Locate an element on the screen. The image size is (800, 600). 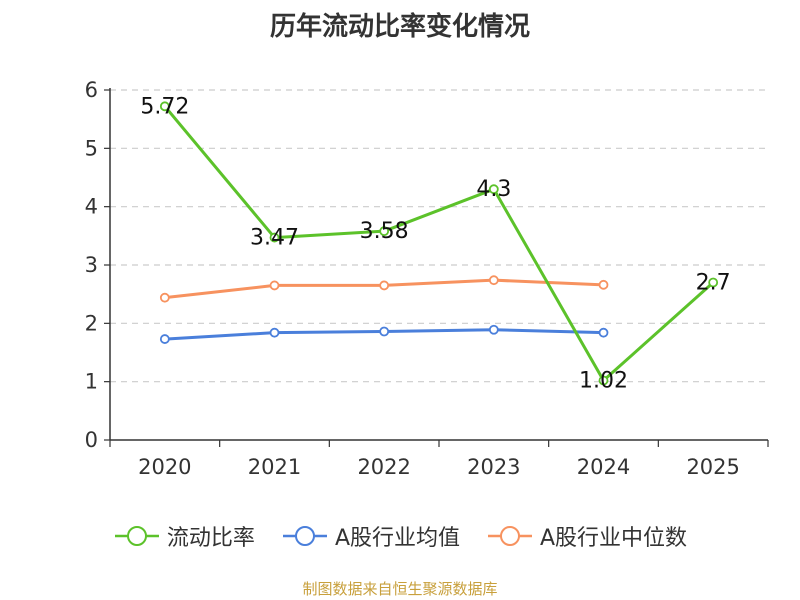
y-tick-label: 1 is located at coordinates (91, 382).